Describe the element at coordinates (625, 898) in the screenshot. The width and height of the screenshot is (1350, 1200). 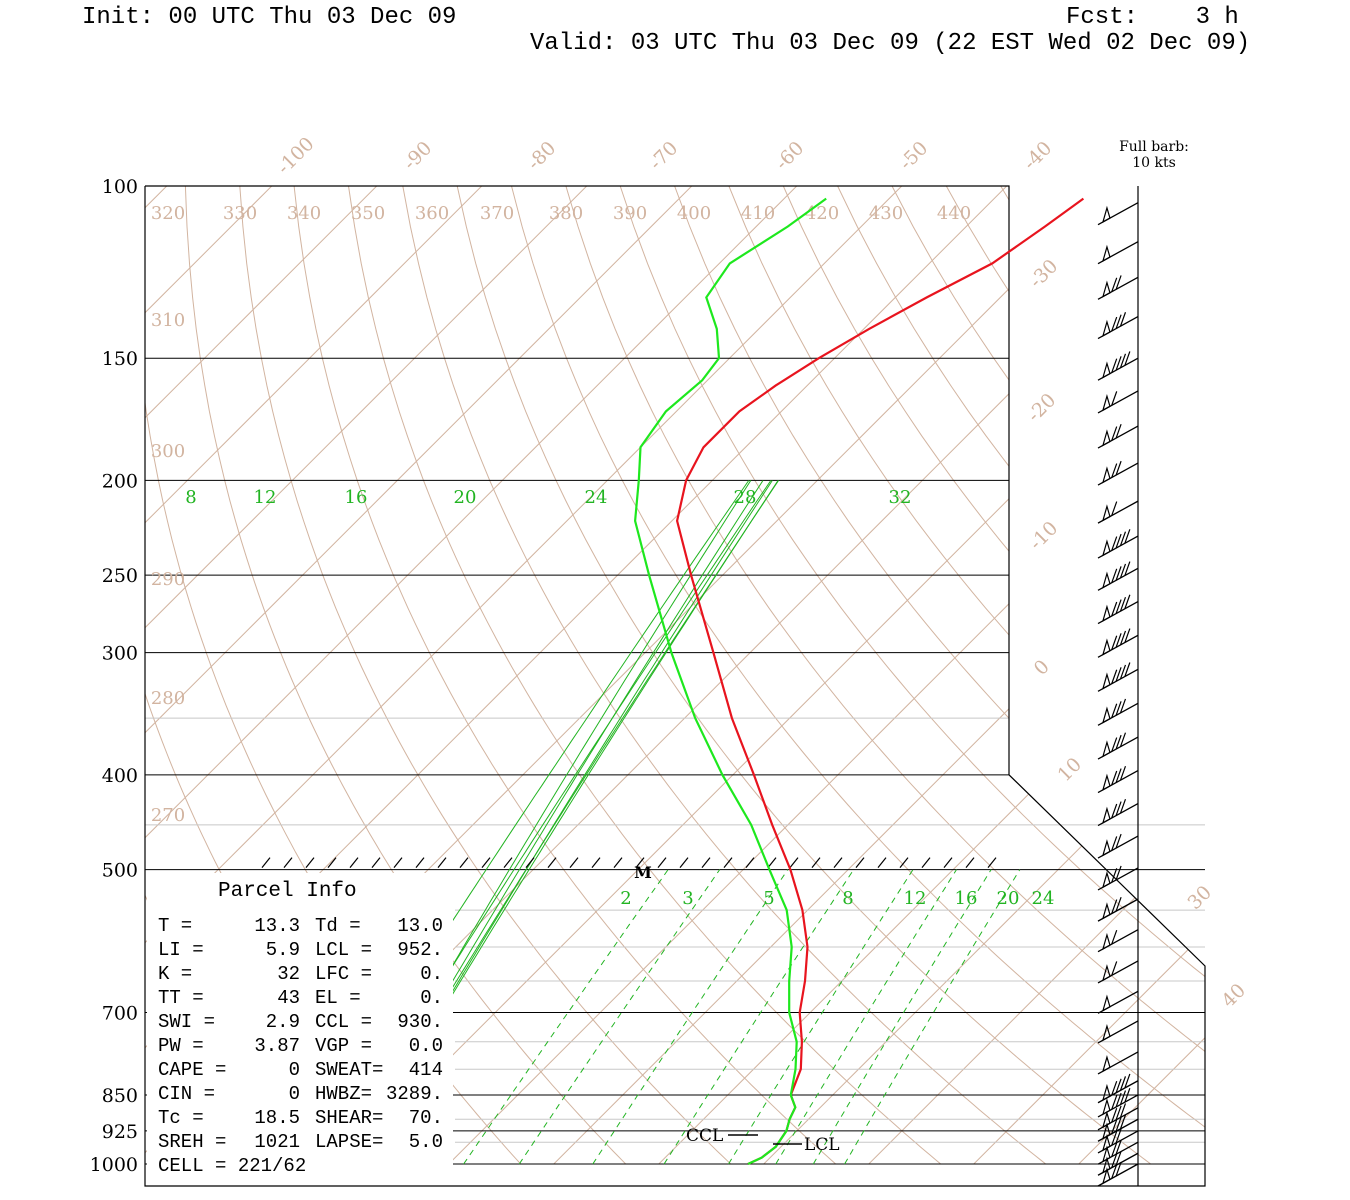
I see `mixing-ratio-label: 2` at that location.